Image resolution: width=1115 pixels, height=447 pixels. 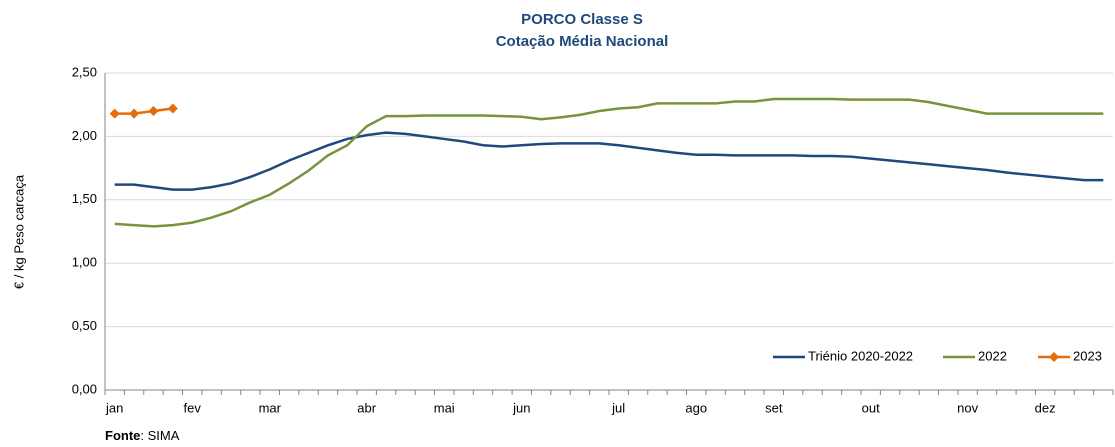 What do you see at coordinates (444, 407) in the screenshot?
I see `x-tick-label: mai` at bounding box center [444, 407].